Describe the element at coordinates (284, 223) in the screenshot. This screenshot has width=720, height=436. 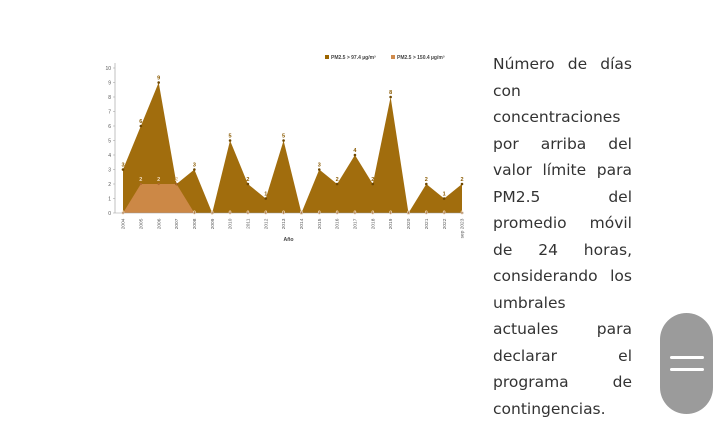
I see `x-tick-label: 2013` at that location.